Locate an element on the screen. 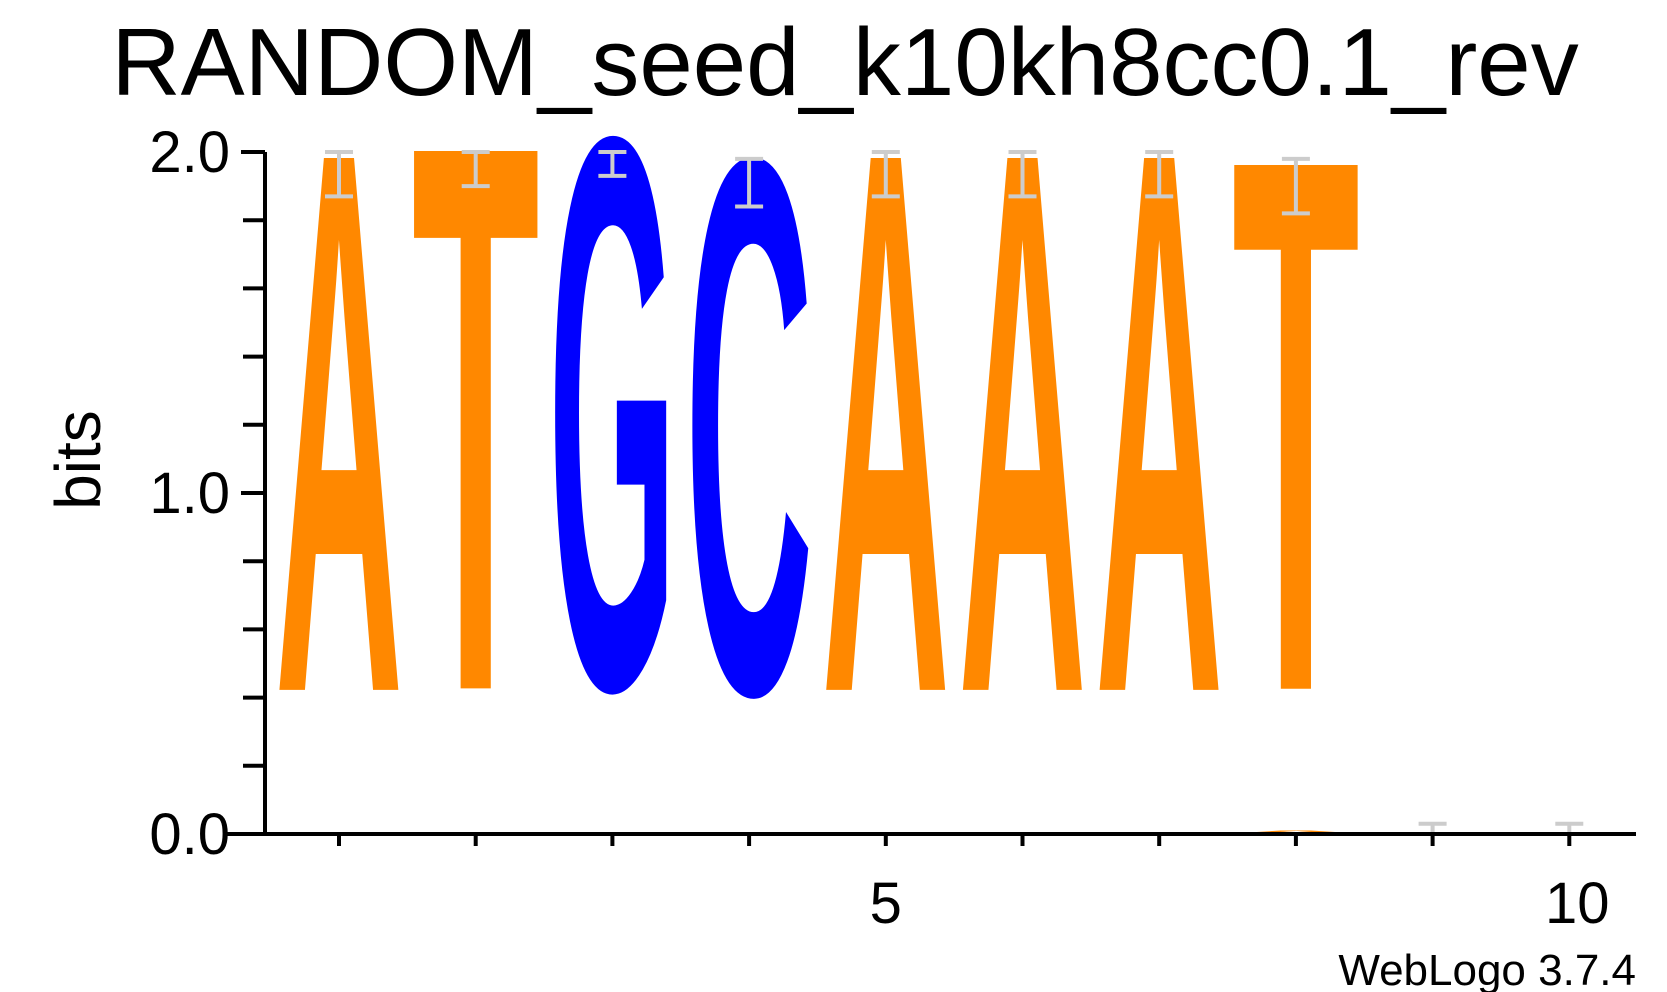 The image size is (1667, 992). logo-letter-C-pos-4: C is located at coordinates (749, 427).